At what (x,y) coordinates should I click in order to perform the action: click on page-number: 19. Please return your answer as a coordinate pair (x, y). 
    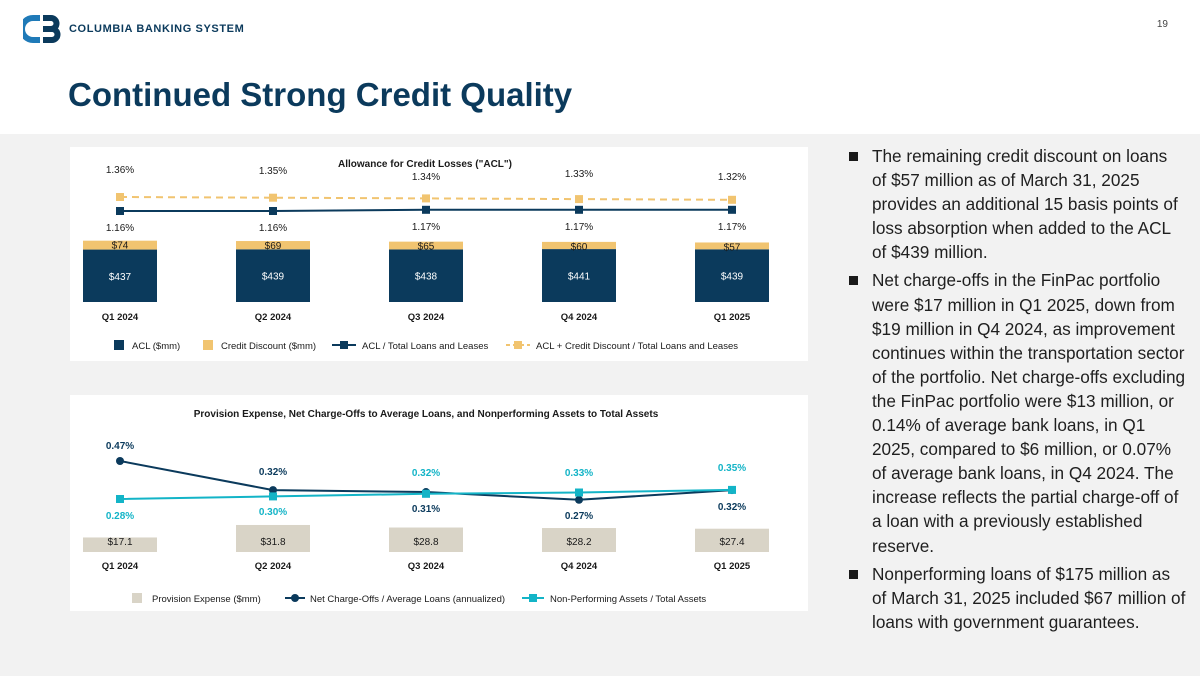
    Looking at the image, I should click on (1162, 24).